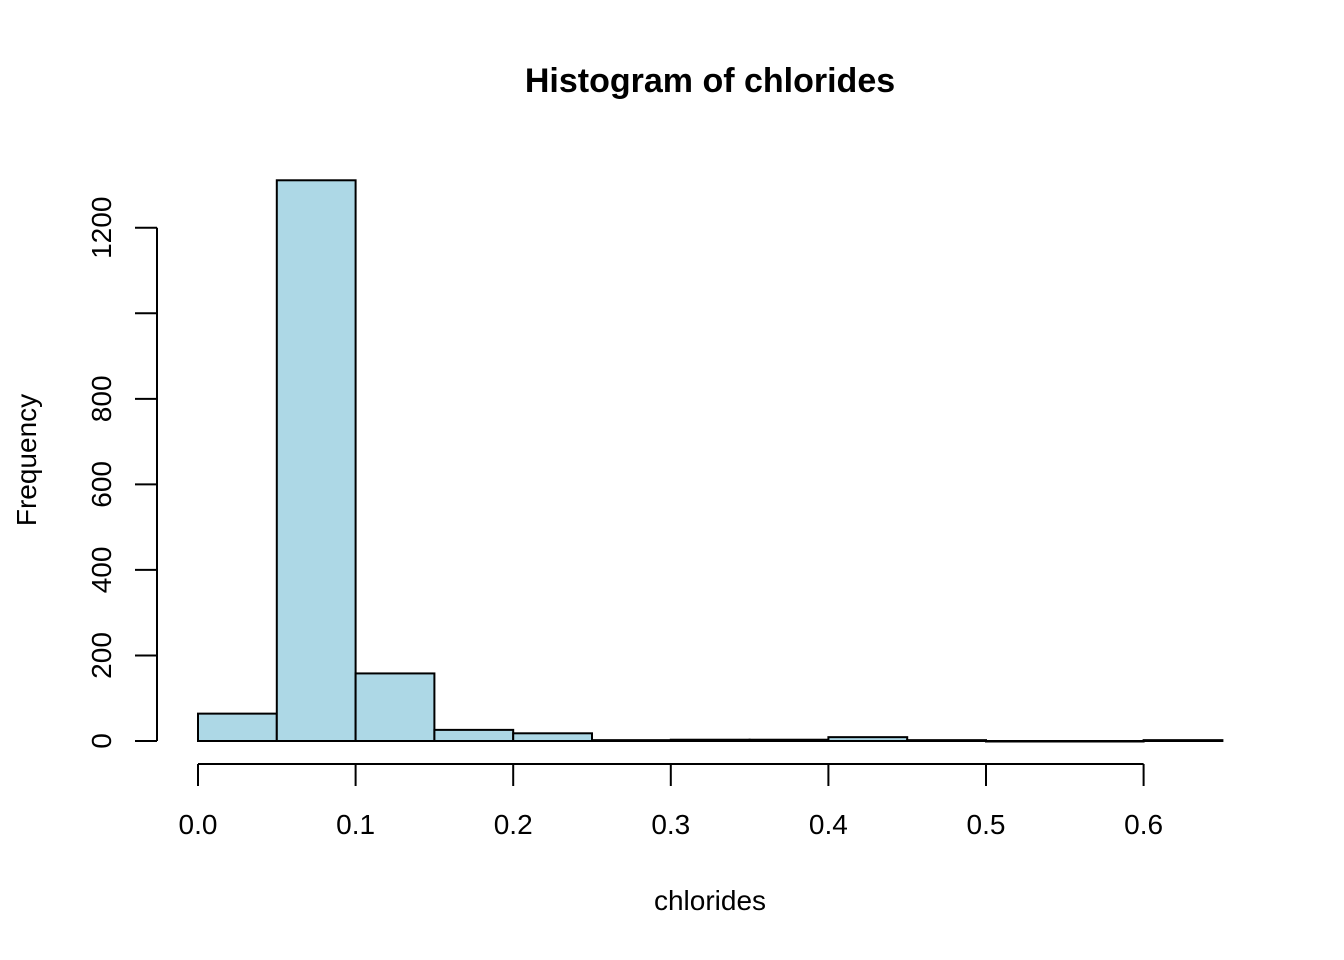 The width and height of the screenshot is (1344, 960). I want to click on x-axis-label: chlorides, so click(710, 900).